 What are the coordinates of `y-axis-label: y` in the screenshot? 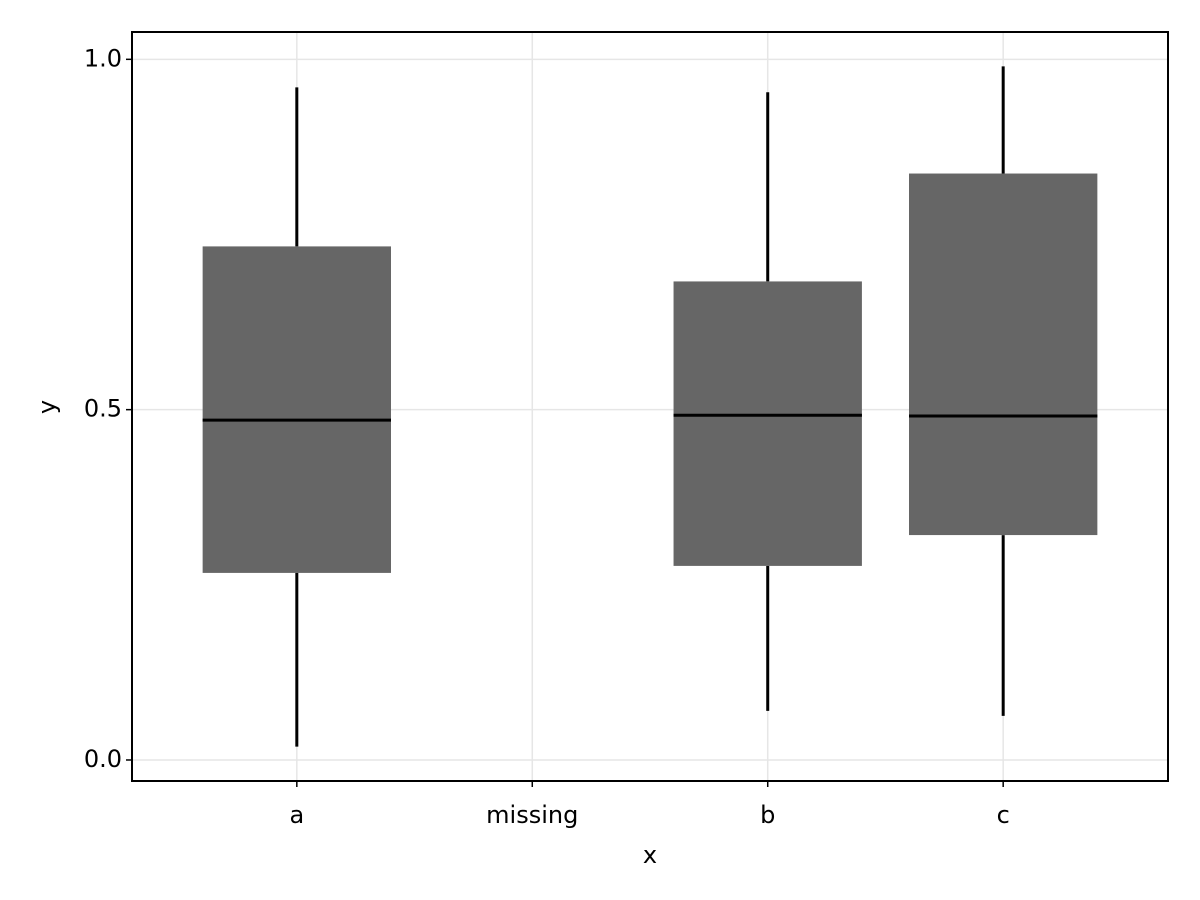 It's located at (47, 407).